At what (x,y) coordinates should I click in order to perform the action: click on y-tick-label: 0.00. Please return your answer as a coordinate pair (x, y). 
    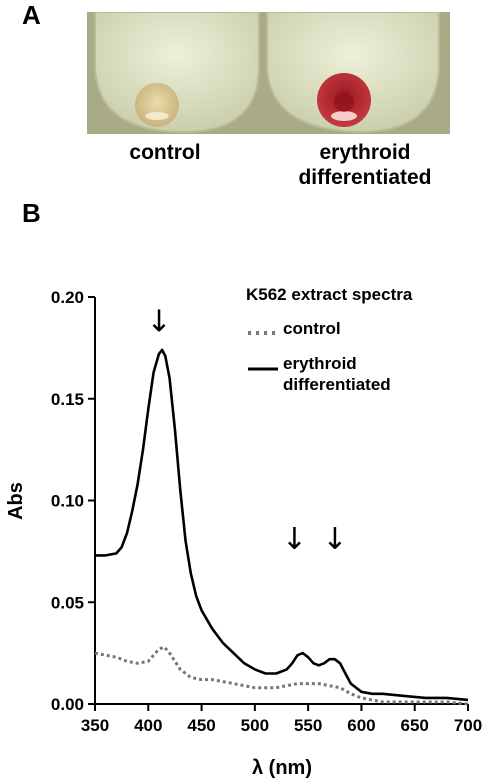
    Looking at the image, I should click on (67, 704).